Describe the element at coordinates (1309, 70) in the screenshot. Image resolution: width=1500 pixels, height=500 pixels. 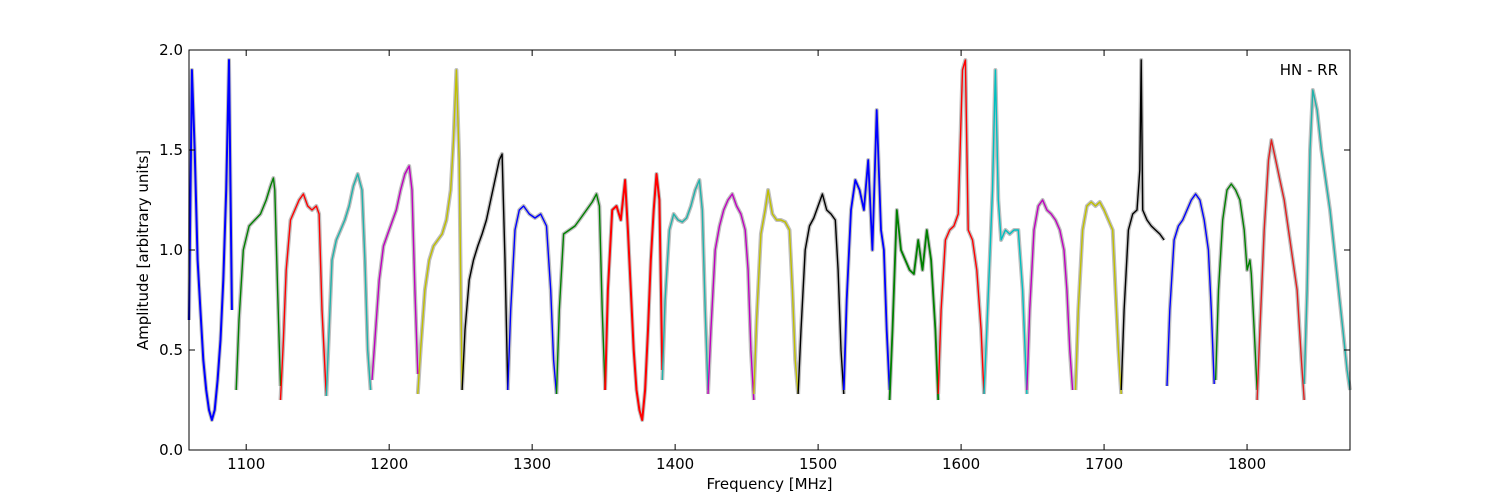
I see `chart-annotation: HN - RR` at that location.